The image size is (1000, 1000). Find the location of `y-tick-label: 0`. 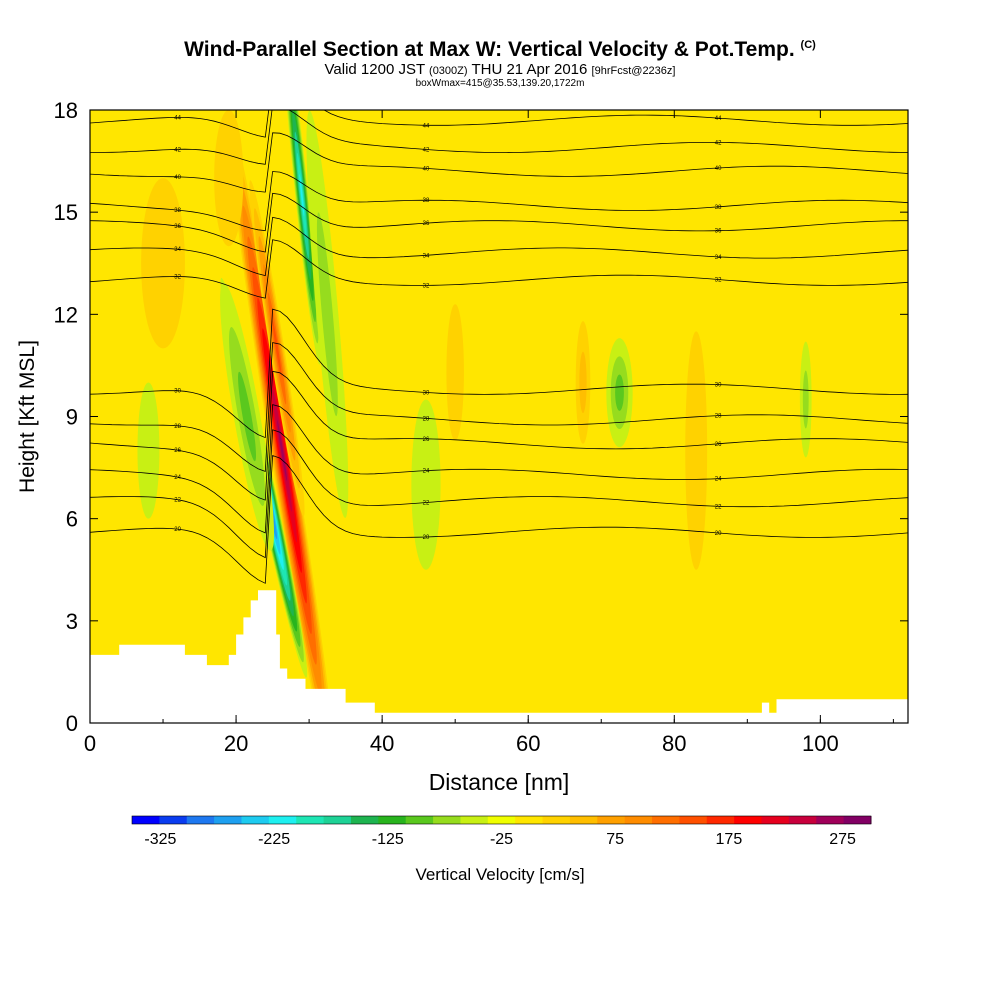

y-tick-label: 0 is located at coordinates (72, 723).